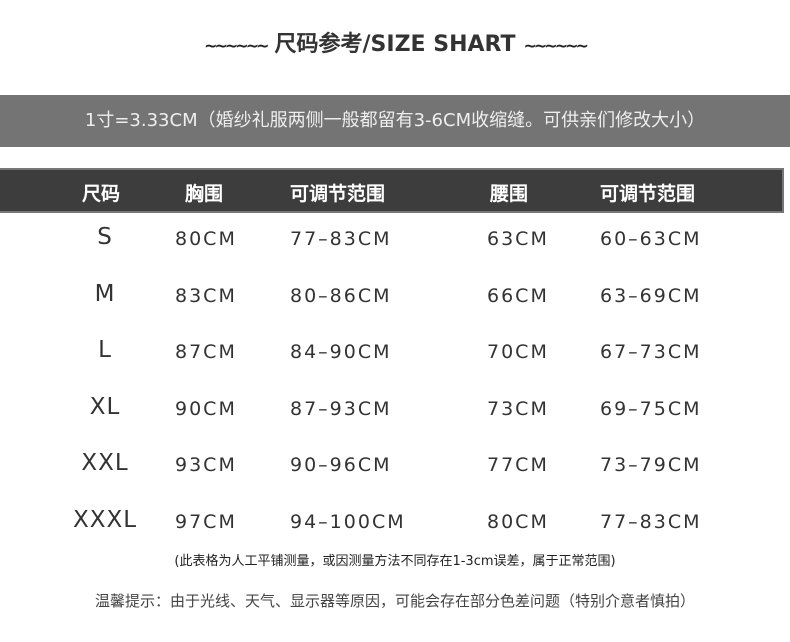  I want to click on cell-chest-range: 80–86CM, so click(341, 295).